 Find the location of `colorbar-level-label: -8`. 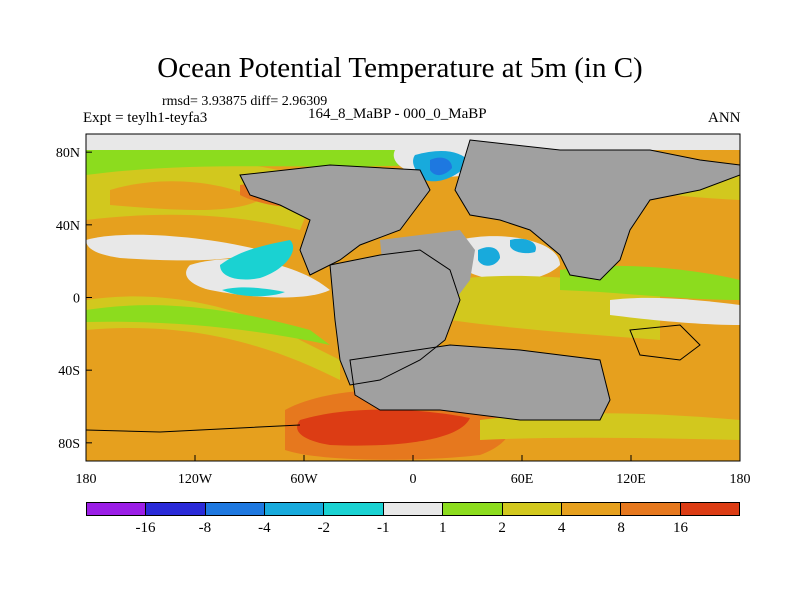

colorbar-level-label: -8 is located at coordinates (205, 528).